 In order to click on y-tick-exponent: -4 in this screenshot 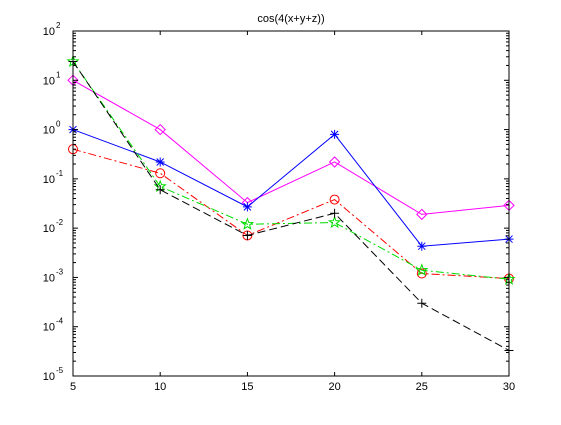, I will do `click(60, 321)`.